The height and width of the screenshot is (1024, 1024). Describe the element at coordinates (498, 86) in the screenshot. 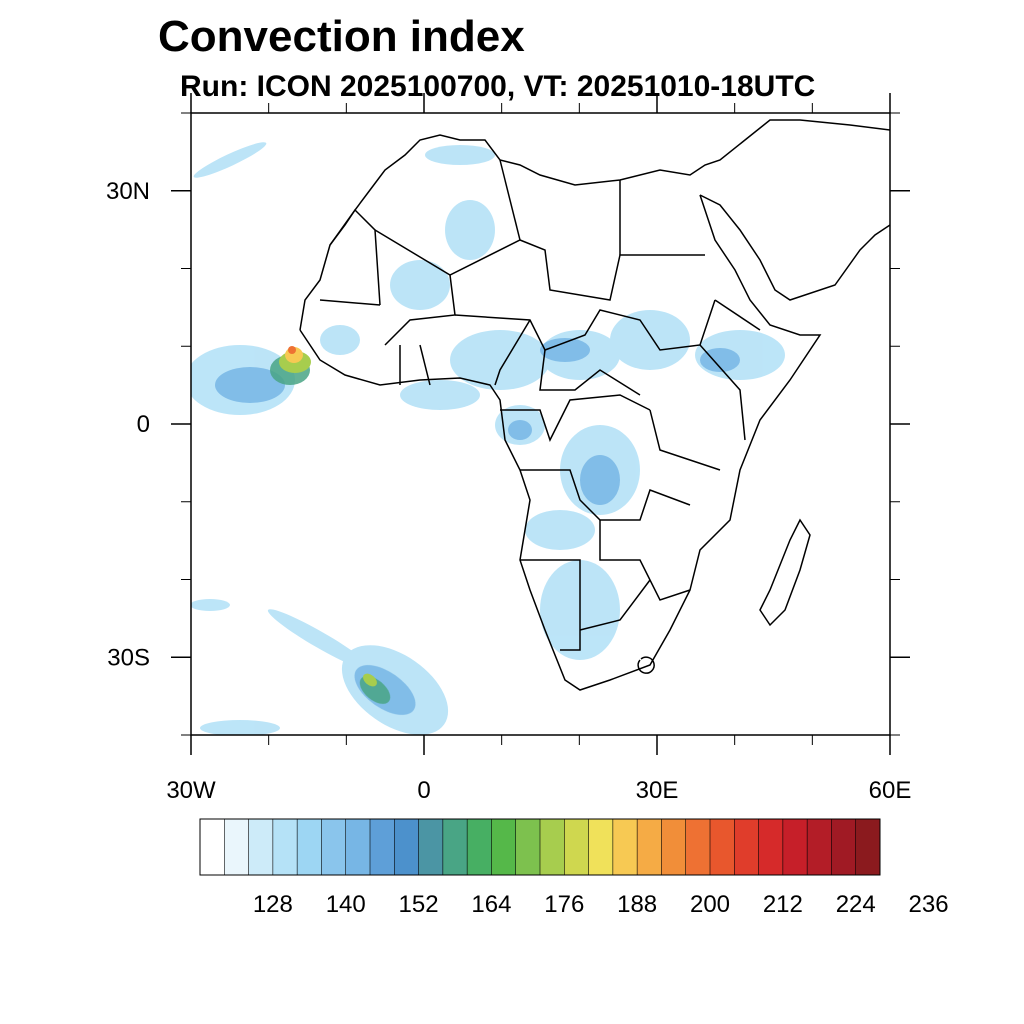

I see `map-subtitle: Run: ICON 2025100700, VT: 20251010-18UTC` at that location.